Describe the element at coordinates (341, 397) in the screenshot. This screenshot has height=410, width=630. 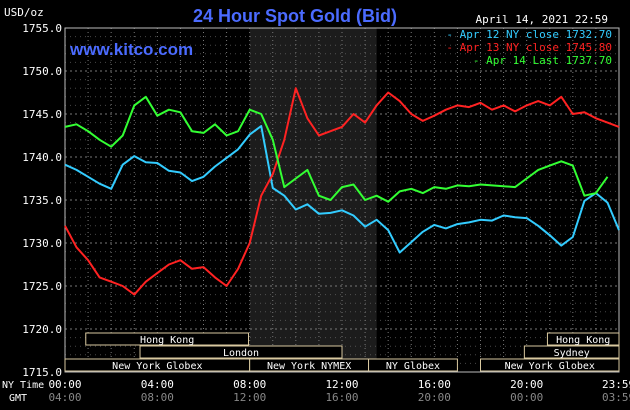
I see `x-tick-label-gmt: 16:00` at that location.